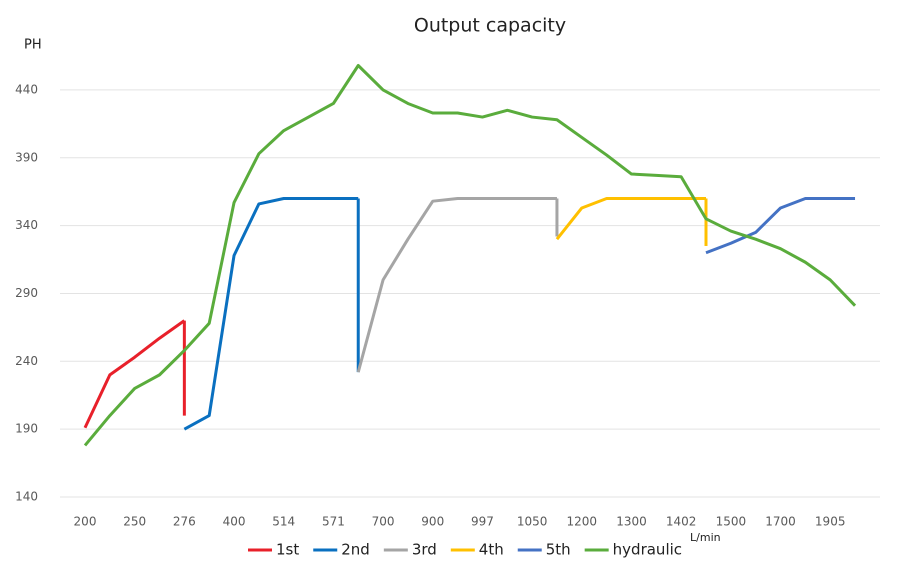  I want to click on x-tick-label: 571, so click(333, 522).